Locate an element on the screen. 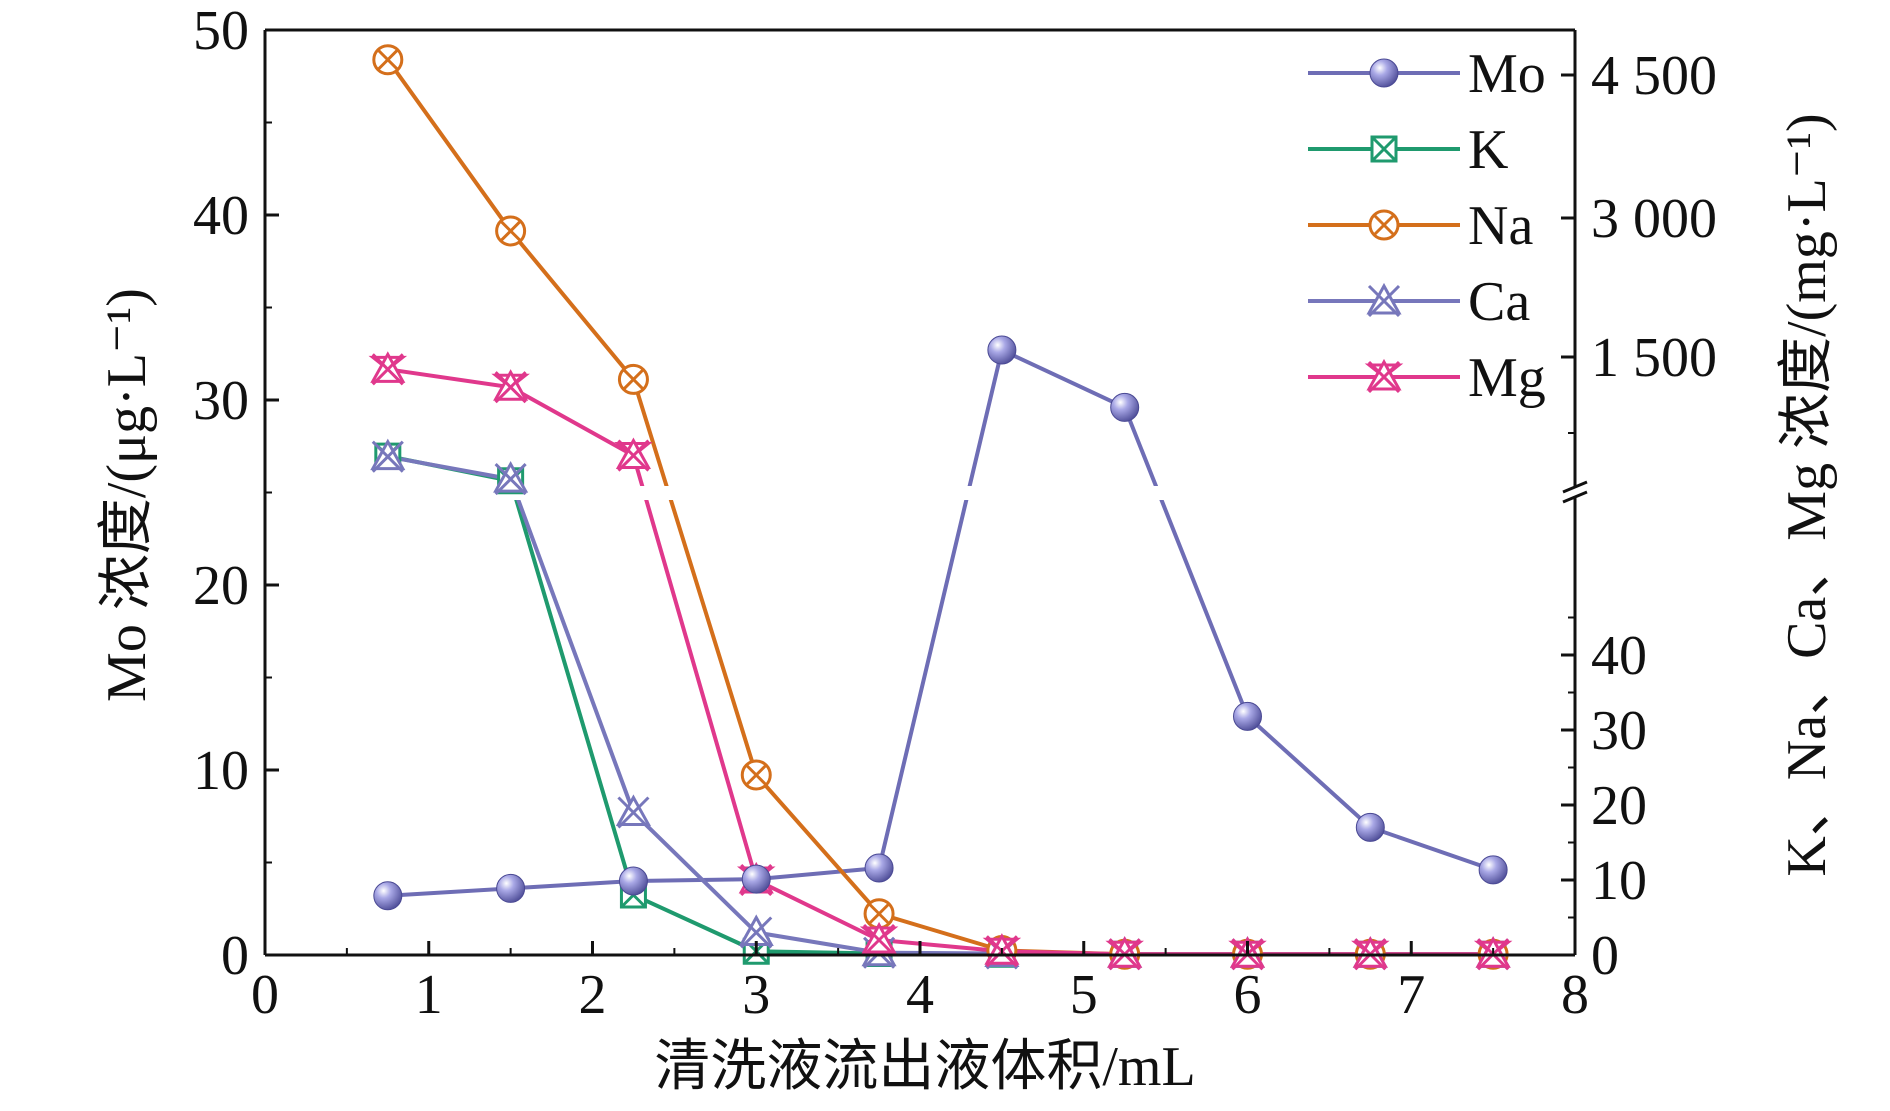  y-right-tick-label: 10 is located at coordinates (1619, 881).